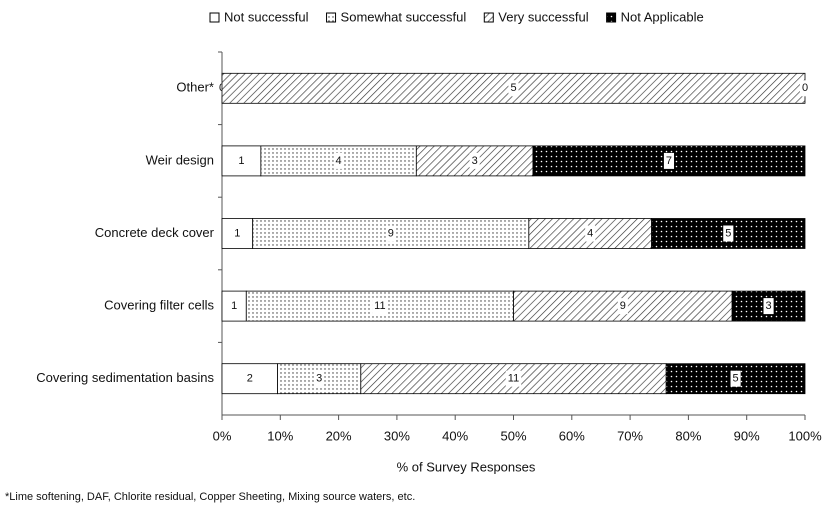 Image resolution: width=833 pixels, height=514 pixels. I want to click on x-tick-label: 50%, so click(513, 435).